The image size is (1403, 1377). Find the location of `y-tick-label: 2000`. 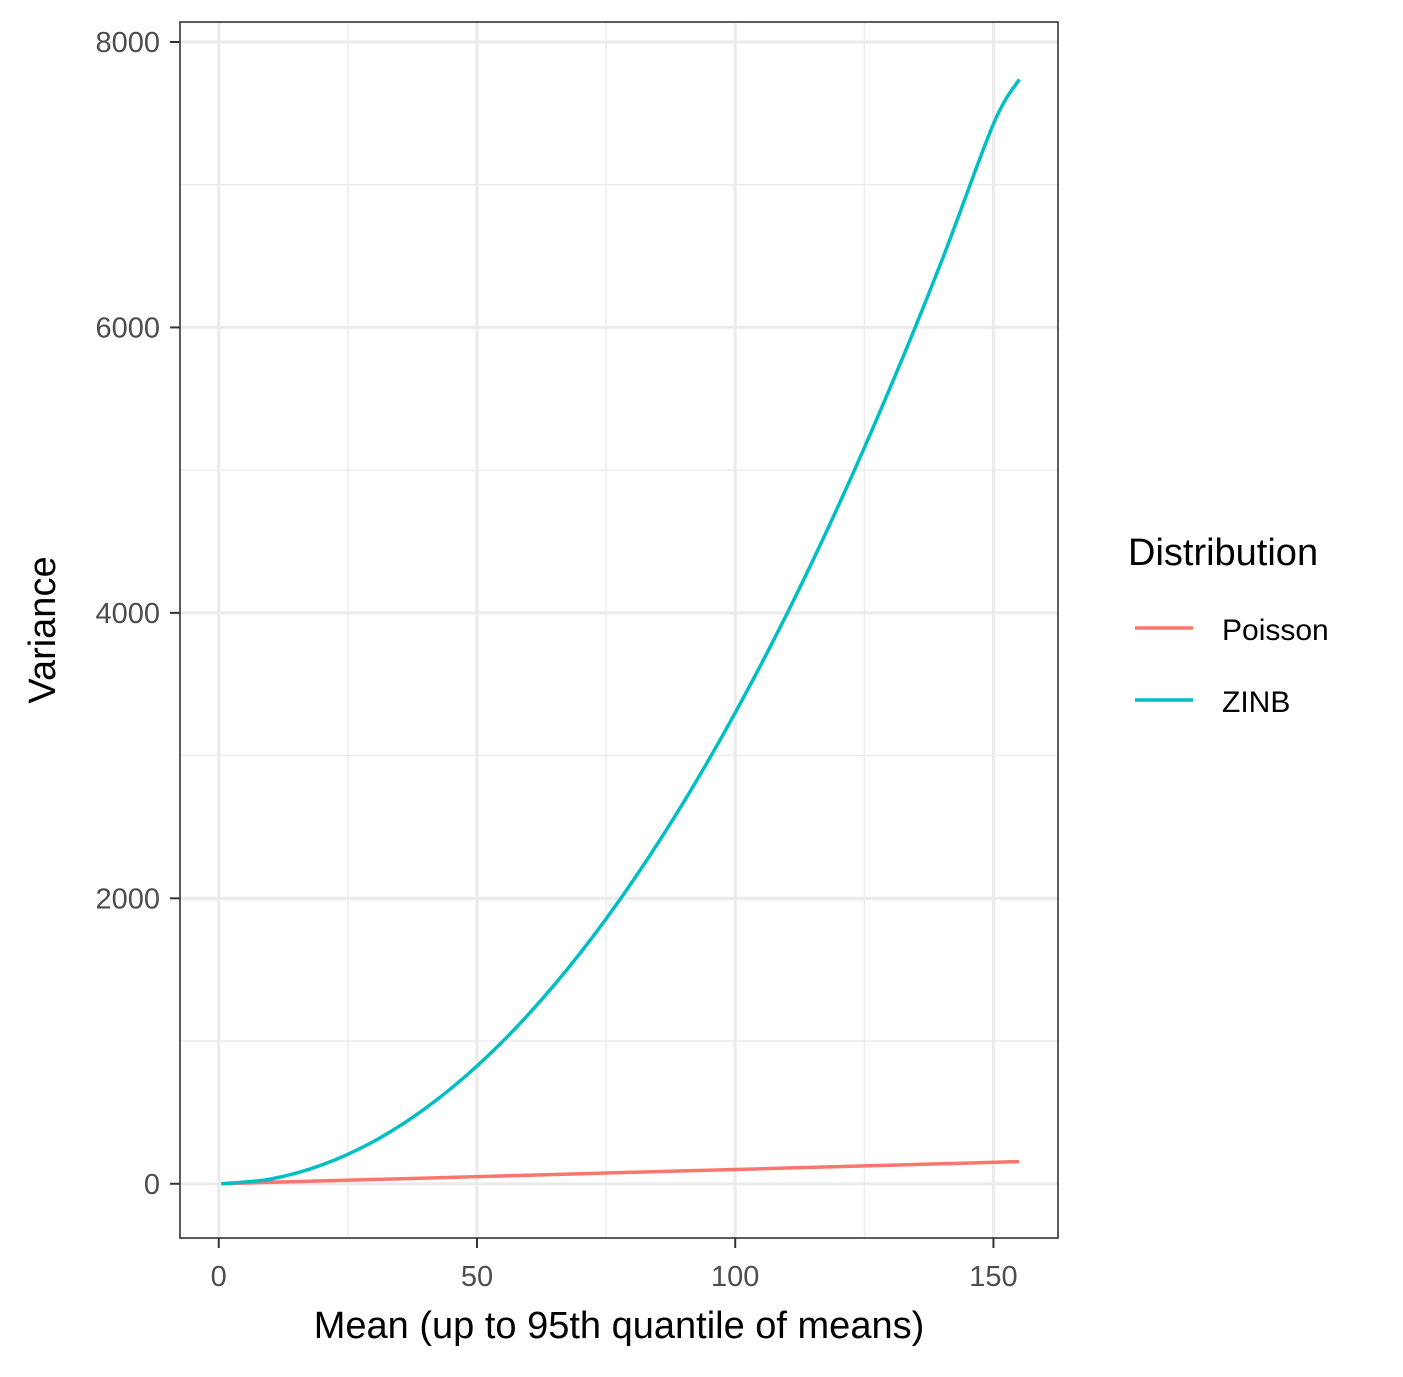

y-tick-label: 2000 is located at coordinates (127, 899).